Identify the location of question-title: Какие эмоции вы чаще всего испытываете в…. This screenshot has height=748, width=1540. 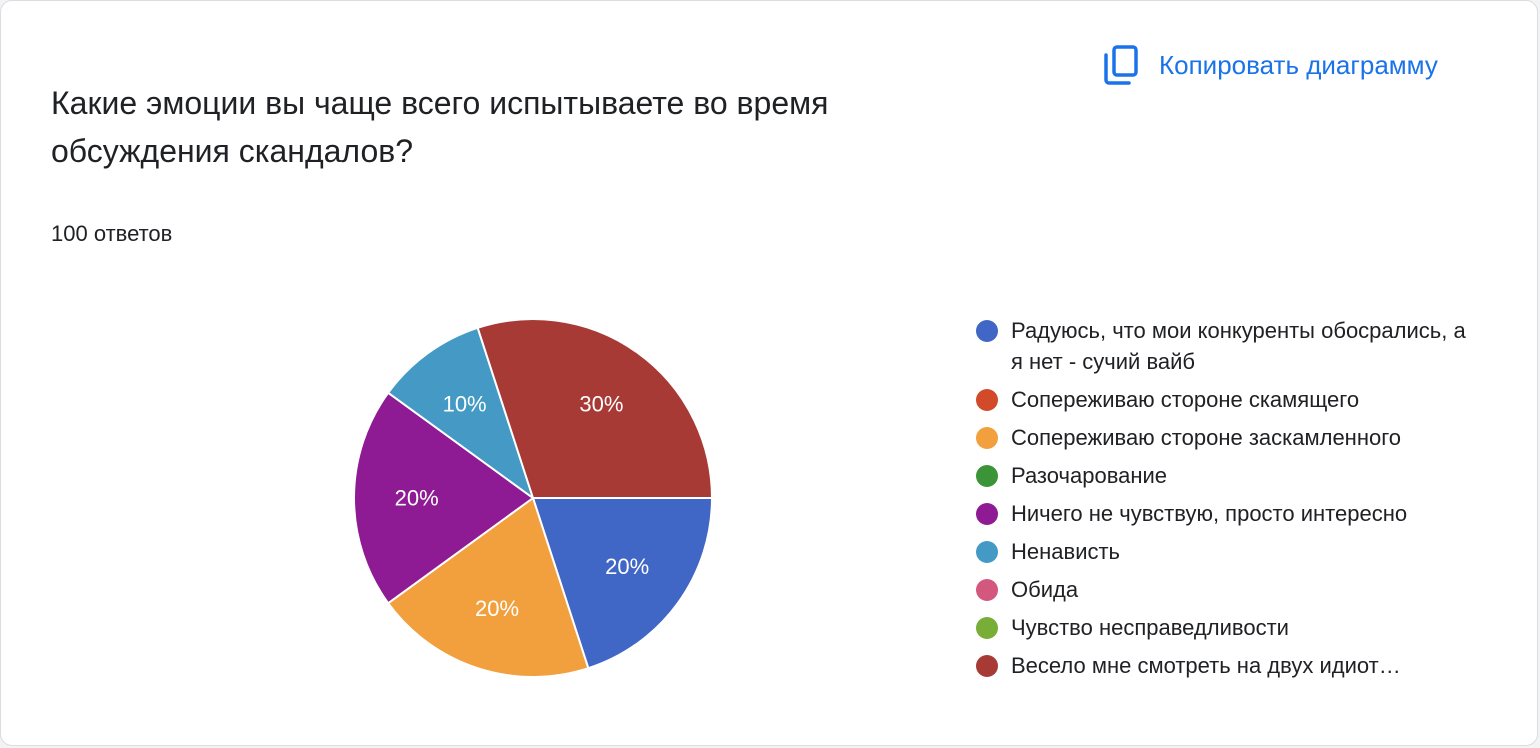
(440, 127).